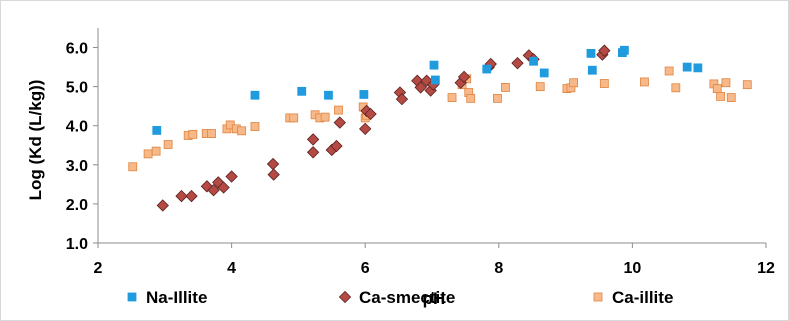 The height and width of the screenshot is (321, 789). Describe the element at coordinates (77, 88) in the screenshot. I see `y-tick-label: 5.0` at that location.